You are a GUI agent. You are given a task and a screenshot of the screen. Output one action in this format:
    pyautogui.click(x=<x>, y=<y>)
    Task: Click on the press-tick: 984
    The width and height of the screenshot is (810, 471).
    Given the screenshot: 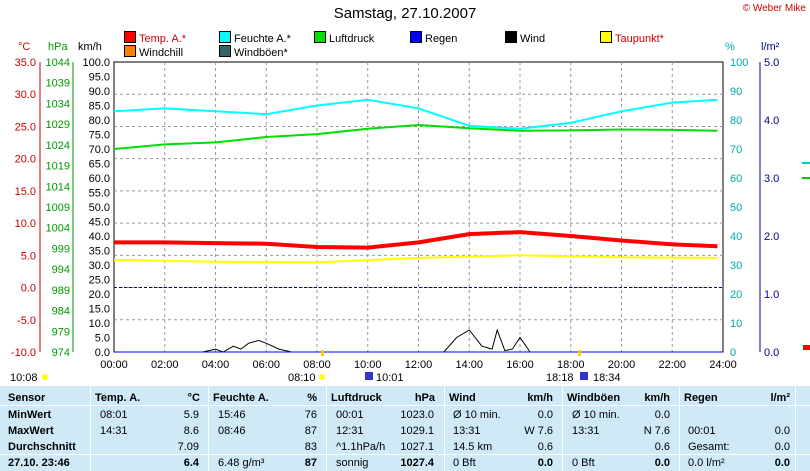 What is the action you would take?
    pyautogui.click(x=61, y=312)
    